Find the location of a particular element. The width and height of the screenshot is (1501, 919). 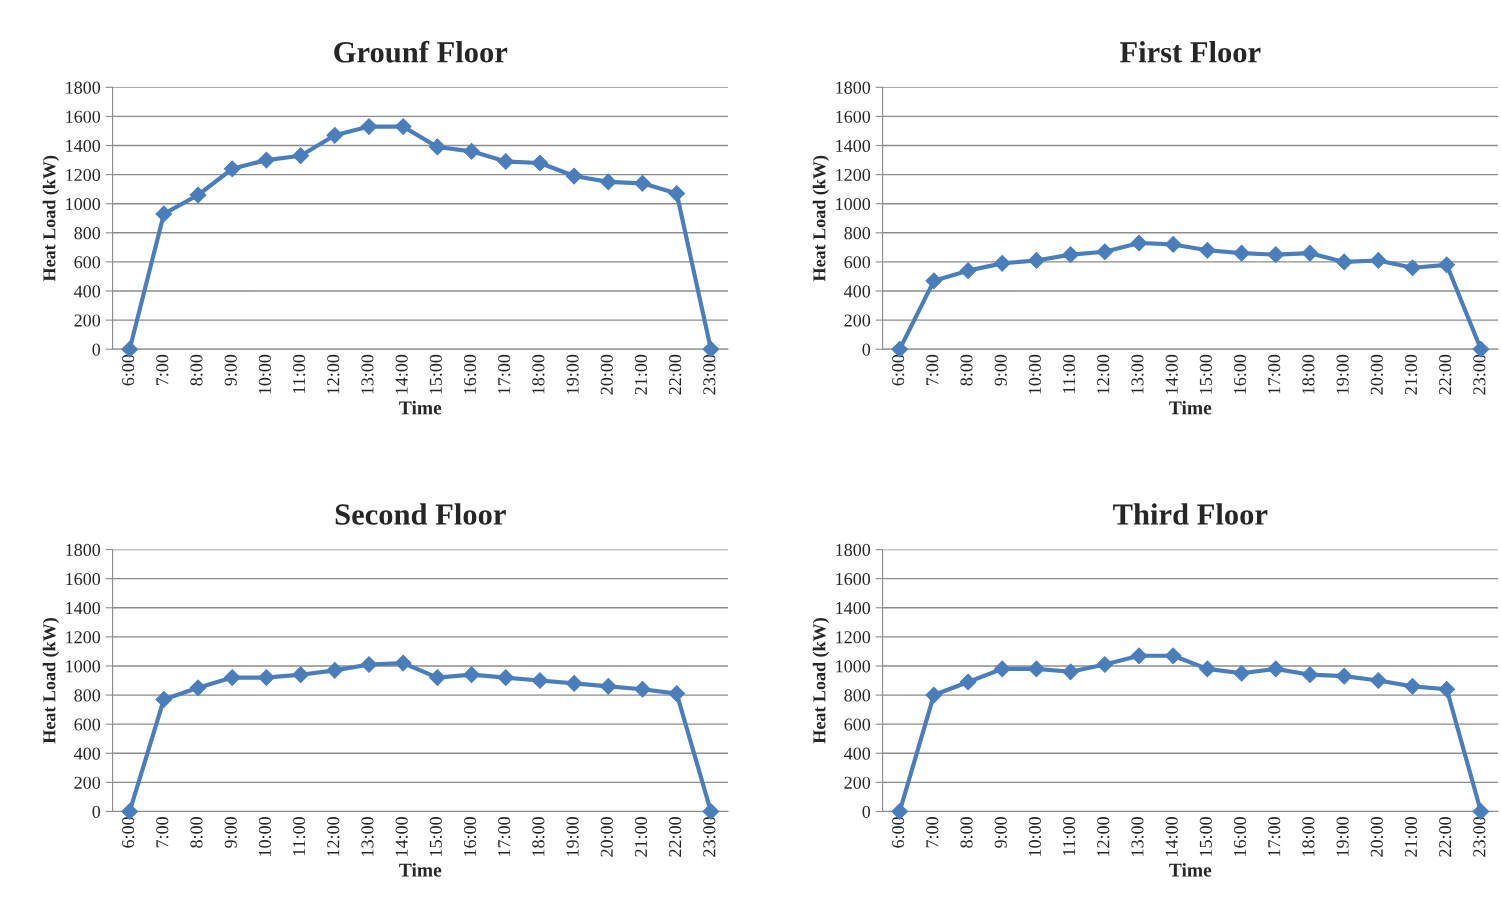

chart-title: Grounf Floor is located at coordinates (421, 51).